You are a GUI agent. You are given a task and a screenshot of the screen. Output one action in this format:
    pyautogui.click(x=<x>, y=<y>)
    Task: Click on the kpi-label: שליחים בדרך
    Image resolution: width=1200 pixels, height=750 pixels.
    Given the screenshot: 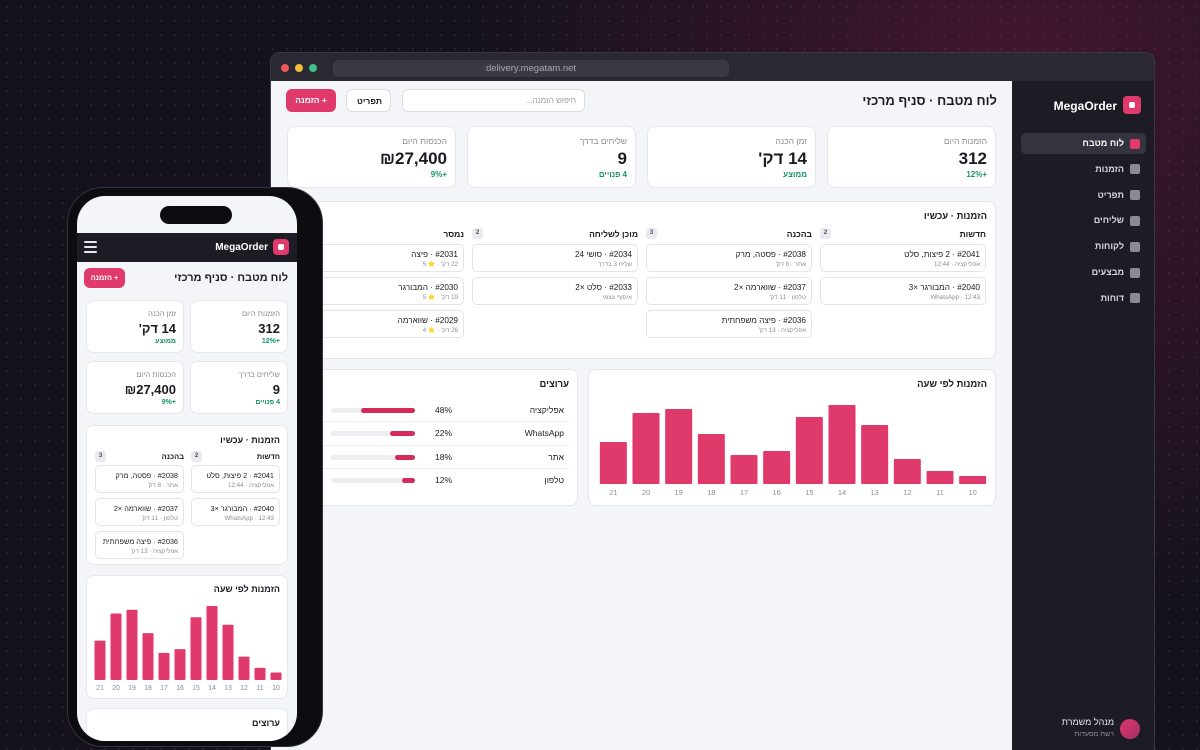 What is the action you would take?
    pyautogui.click(x=259, y=374)
    